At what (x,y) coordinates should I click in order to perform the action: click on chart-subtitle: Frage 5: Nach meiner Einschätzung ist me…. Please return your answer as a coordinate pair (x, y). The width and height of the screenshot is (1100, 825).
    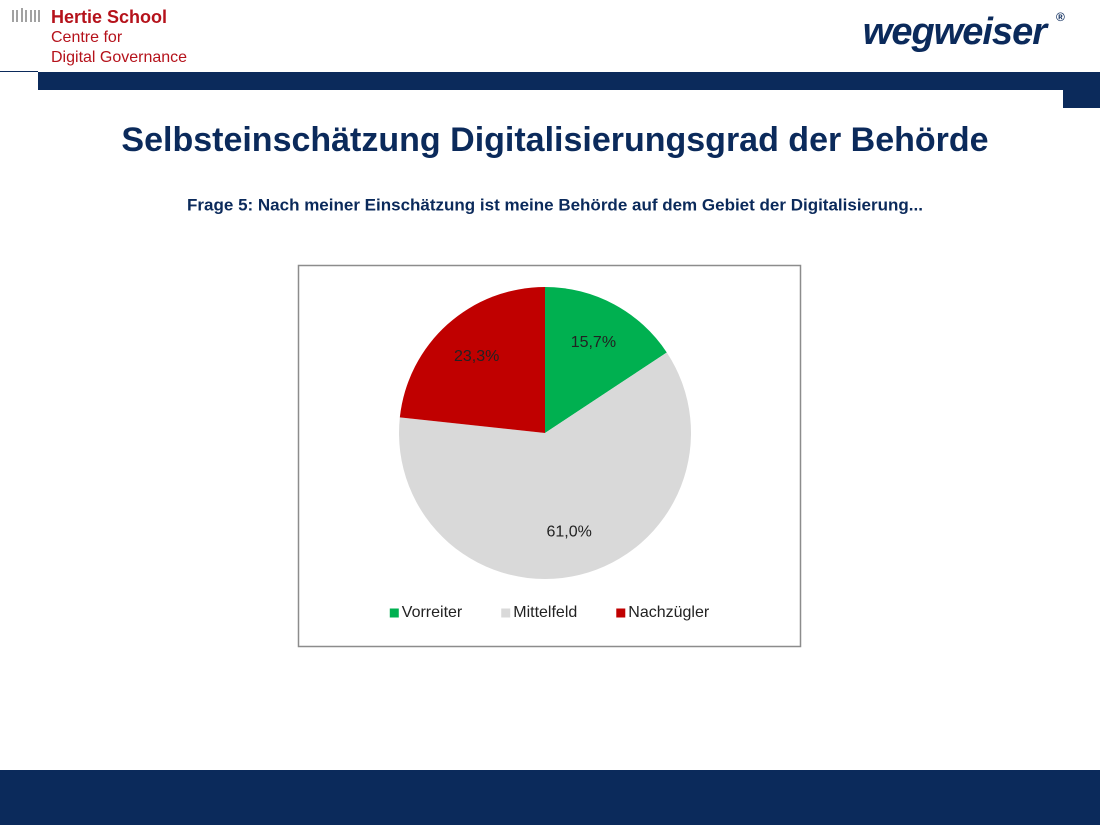
    Looking at the image, I should click on (555, 204).